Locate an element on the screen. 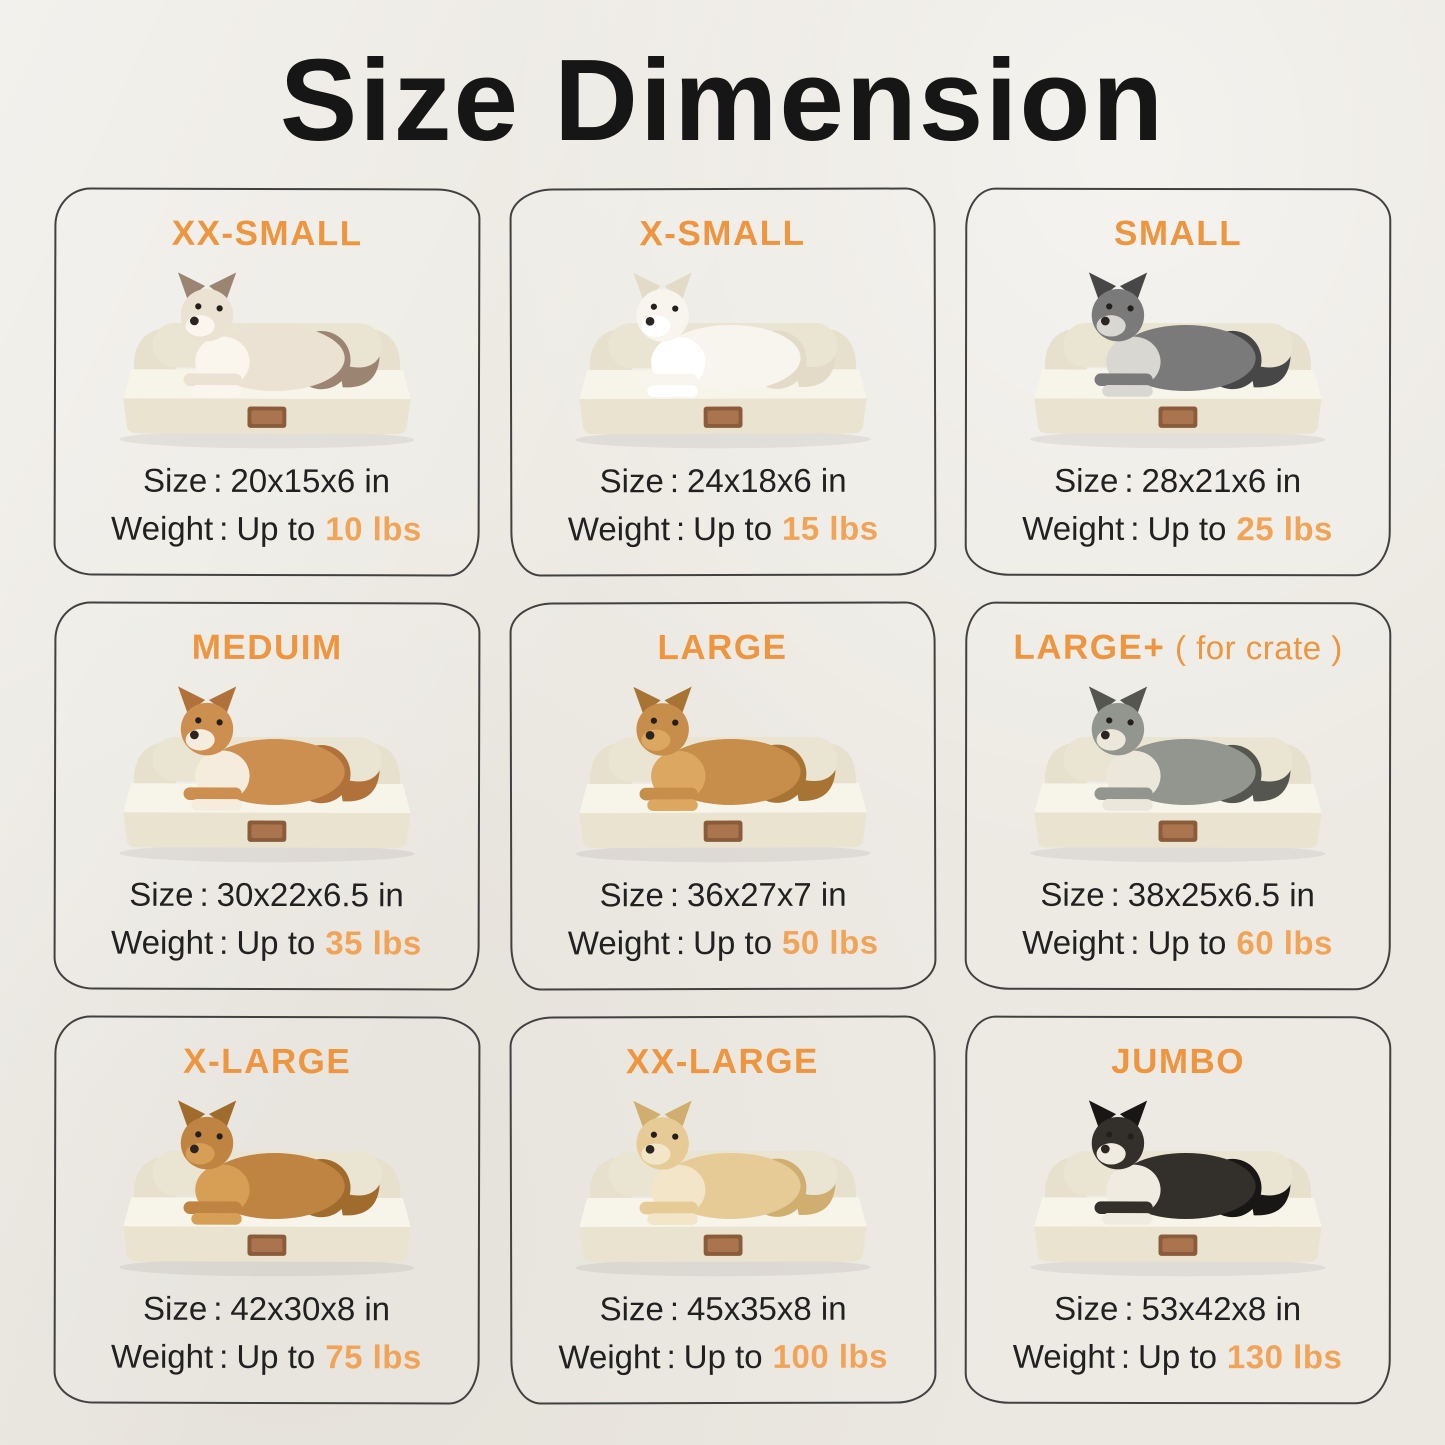 The height and width of the screenshot is (1445, 1445). size-dimension-line: Size:20x15x6 in is located at coordinates (266, 480).